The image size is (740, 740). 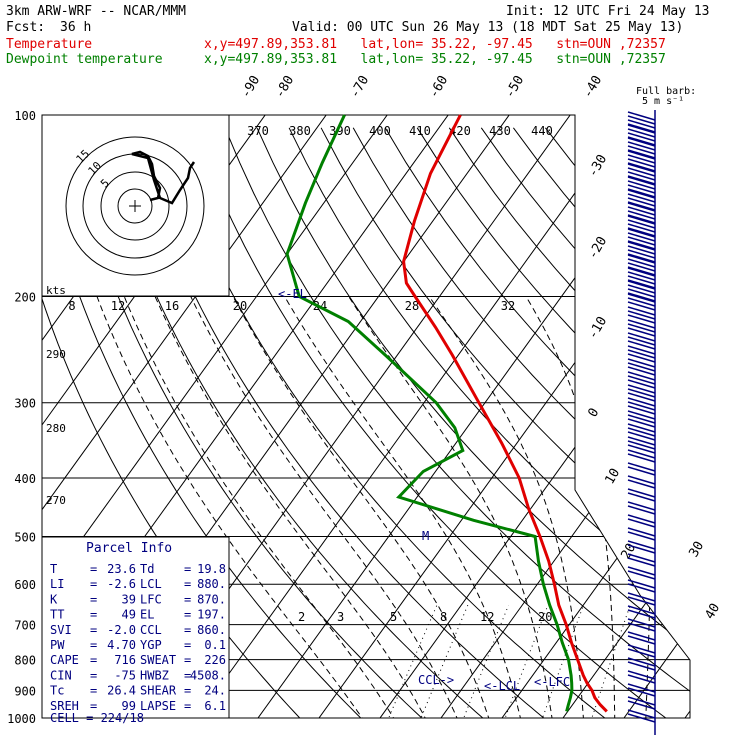 I want to click on parcel-key: LCL, so click(x=151, y=584).